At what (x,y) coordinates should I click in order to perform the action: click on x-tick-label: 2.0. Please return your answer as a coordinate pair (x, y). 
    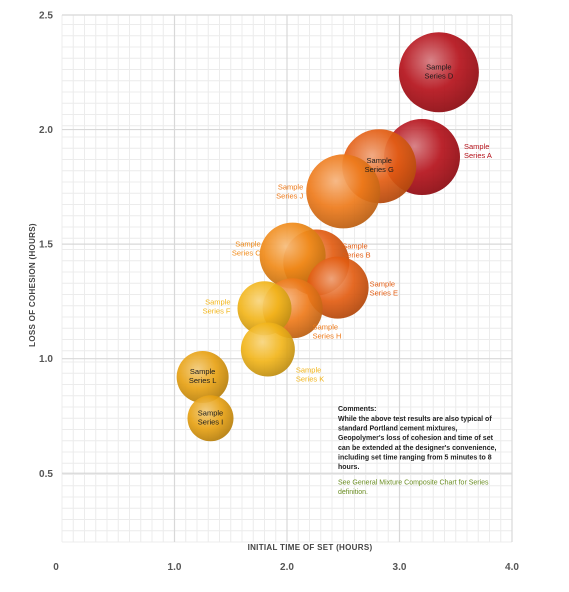
    Looking at the image, I should click on (287, 567).